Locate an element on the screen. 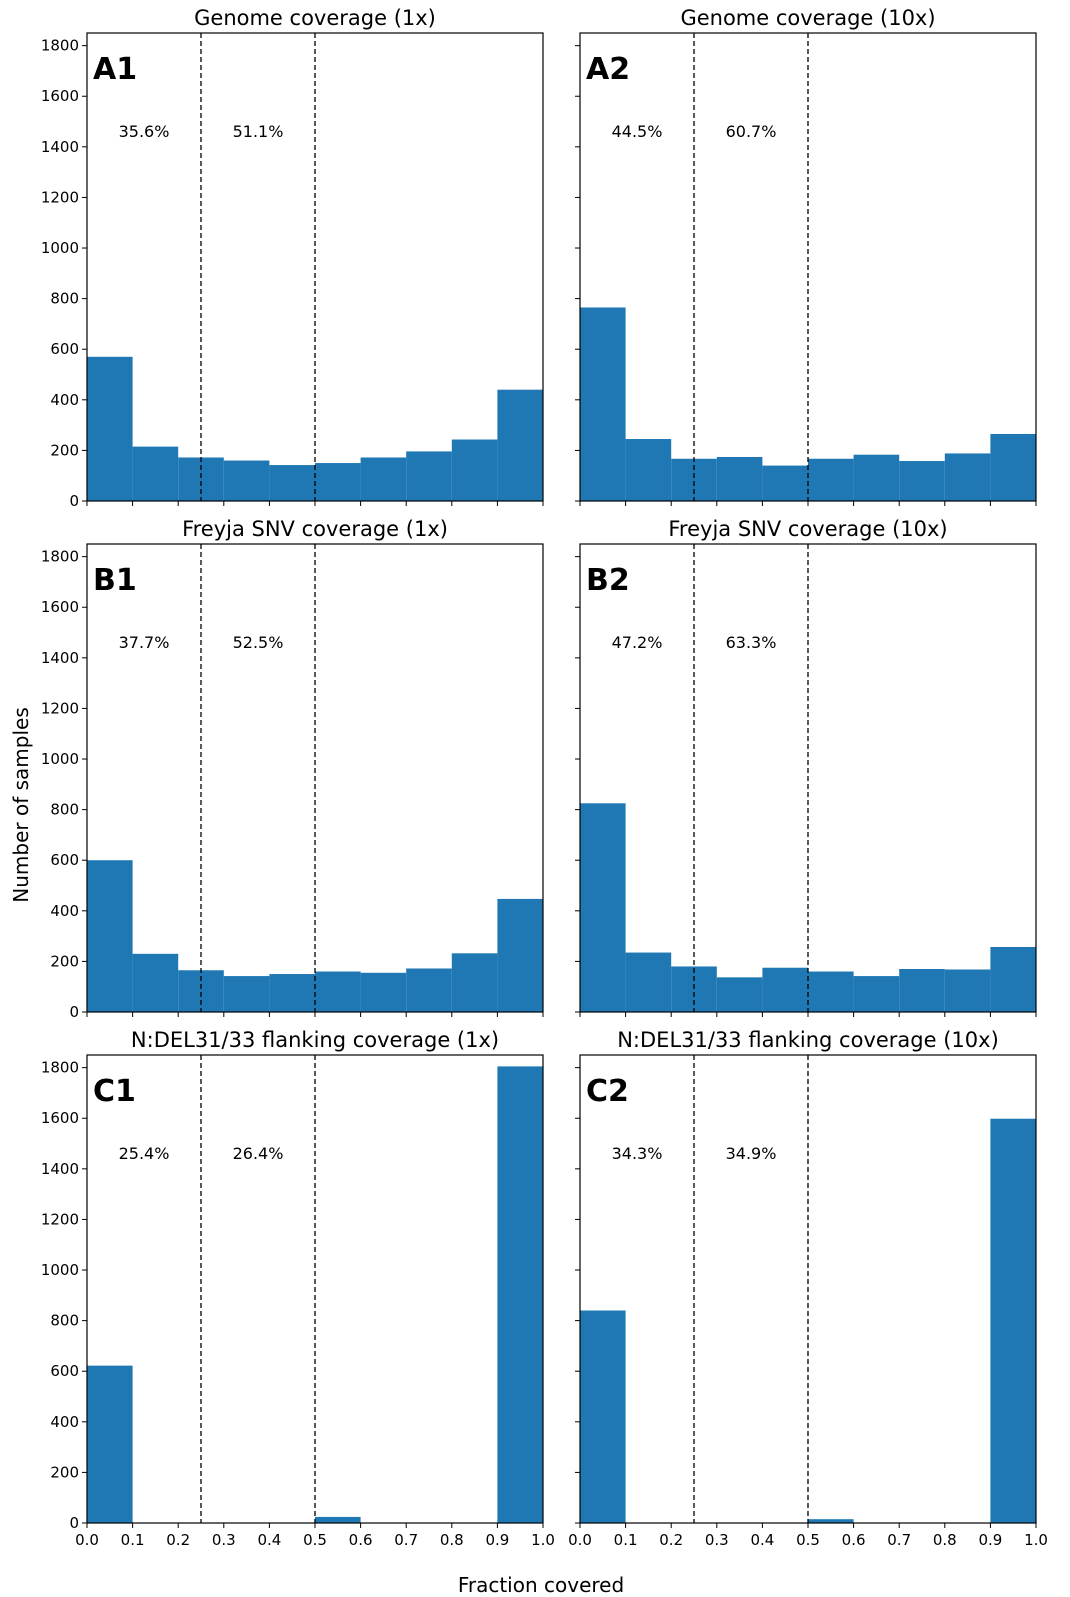 The width and height of the screenshot is (1070, 1597). panel-title: N:DEL31/33 flanking coverage (10x) is located at coordinates (808, 1040).